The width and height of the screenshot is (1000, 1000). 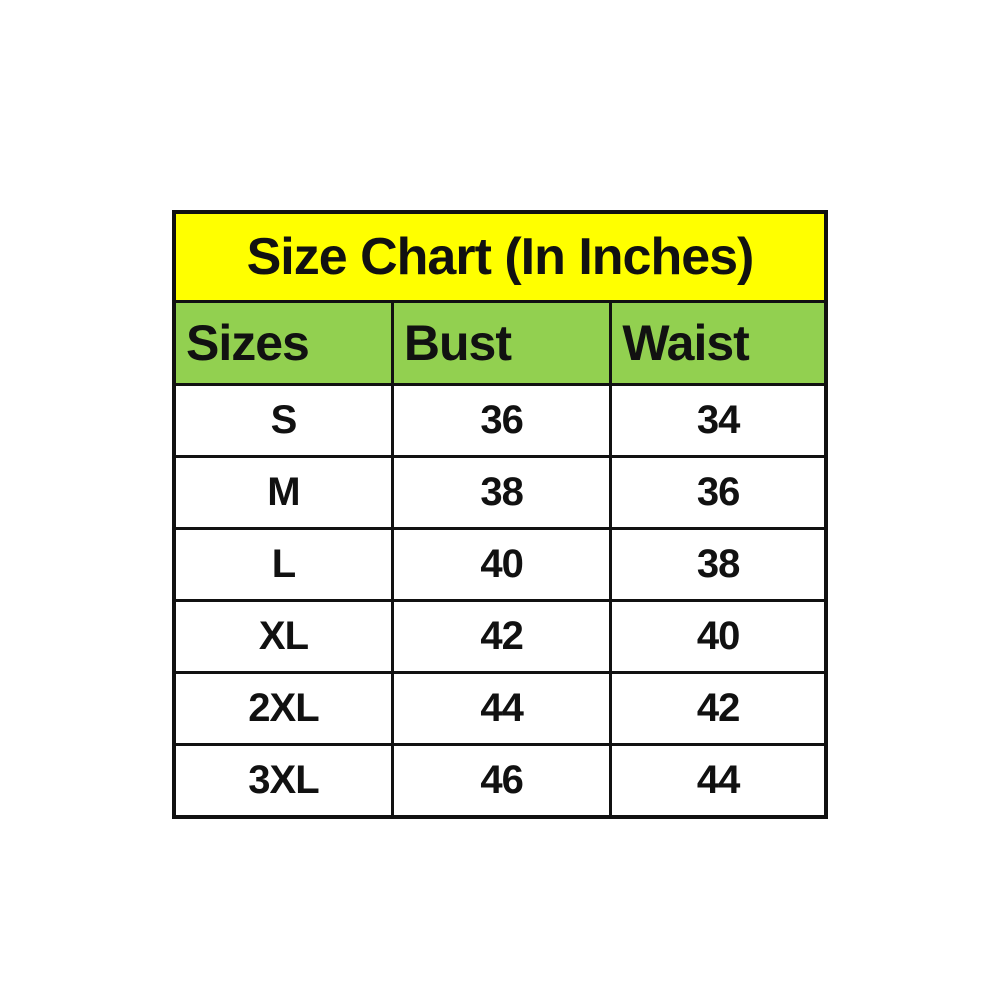 What do you see at coordinates (283, 343) in the screenshot?
I see `column-header-sizes: Sizes` at bounding box center [283, 343].